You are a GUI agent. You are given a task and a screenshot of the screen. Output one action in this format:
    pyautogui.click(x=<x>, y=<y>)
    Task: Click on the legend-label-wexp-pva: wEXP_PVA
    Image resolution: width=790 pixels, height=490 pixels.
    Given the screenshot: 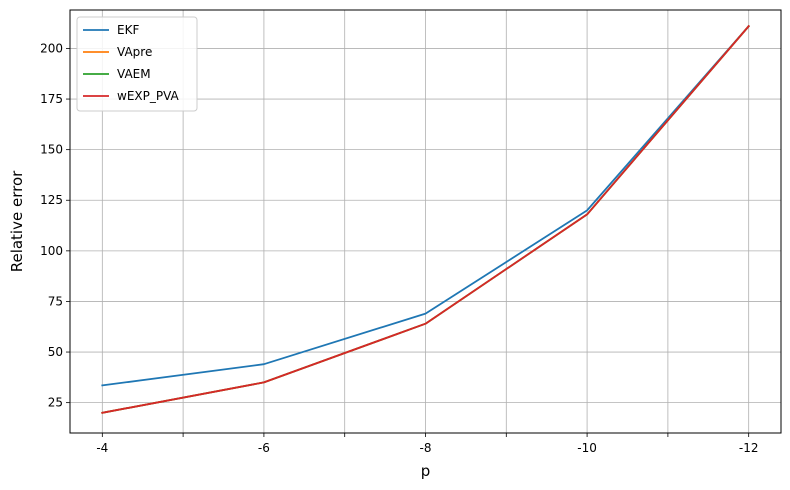 What is the action you would take?
    pyautogui.click(x=148, y=96)
    